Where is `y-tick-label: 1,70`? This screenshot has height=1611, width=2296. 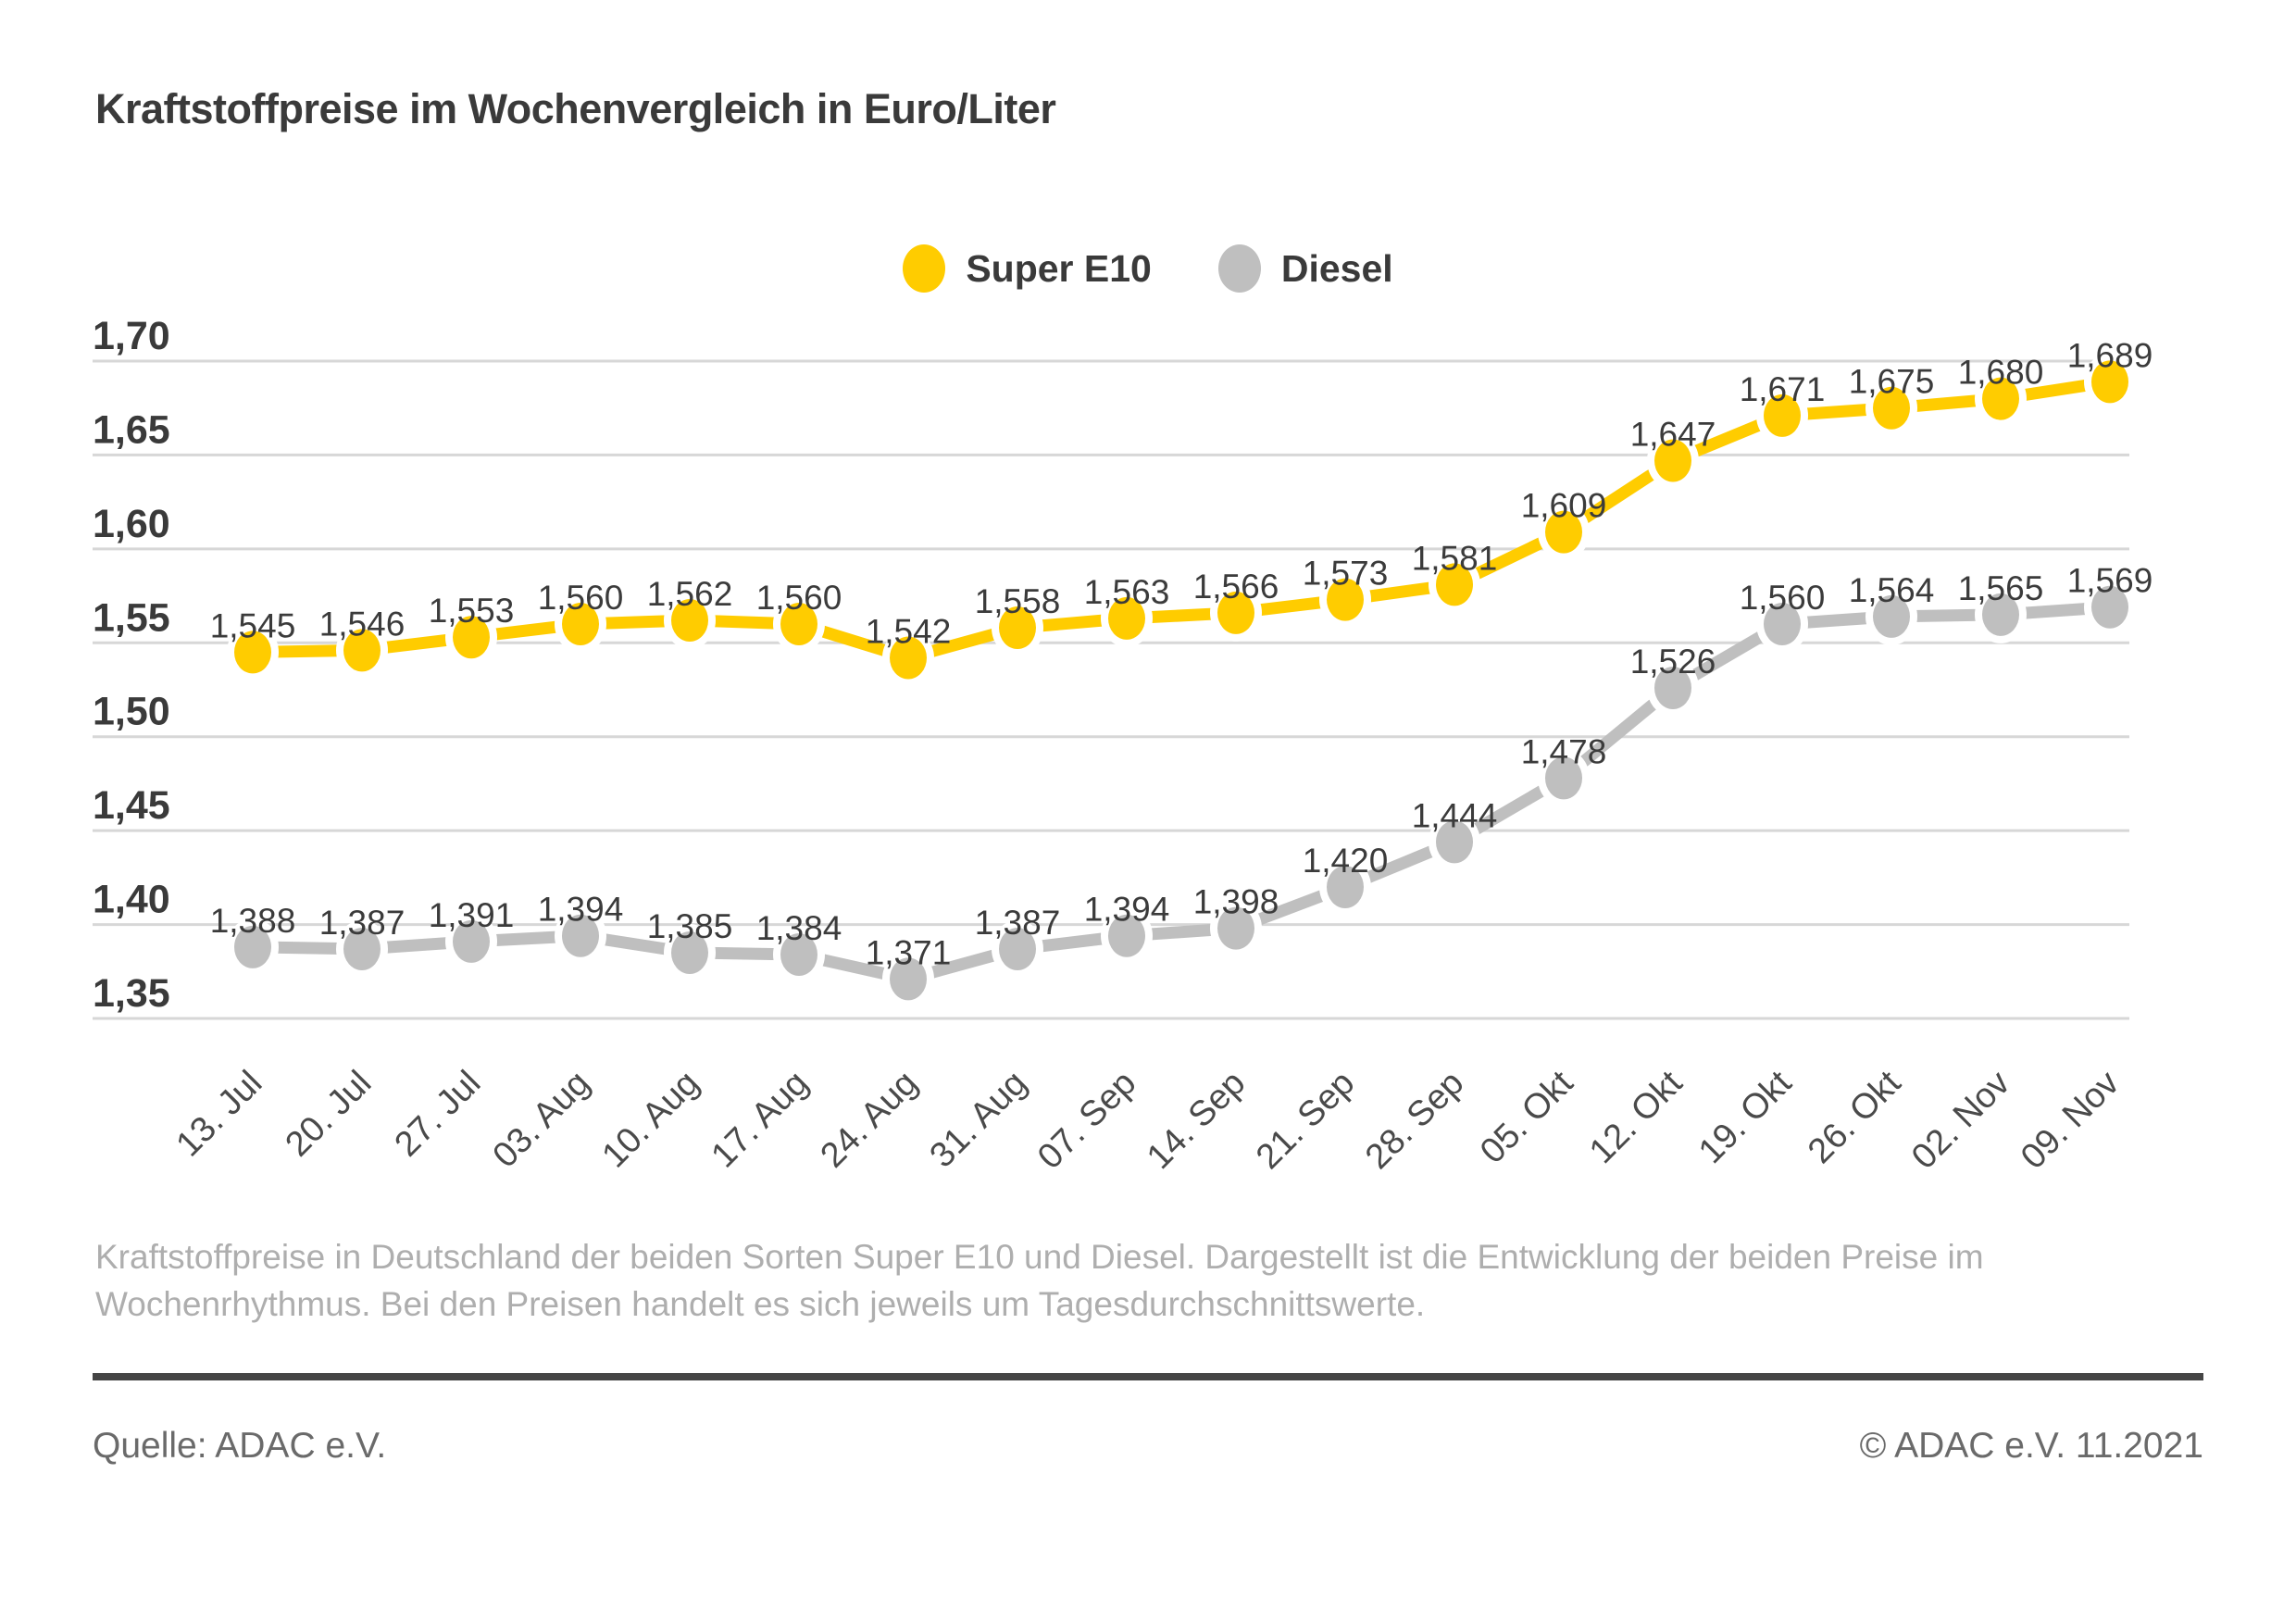
y-tick-label: 1,70 is located at coordinates (131, 336).